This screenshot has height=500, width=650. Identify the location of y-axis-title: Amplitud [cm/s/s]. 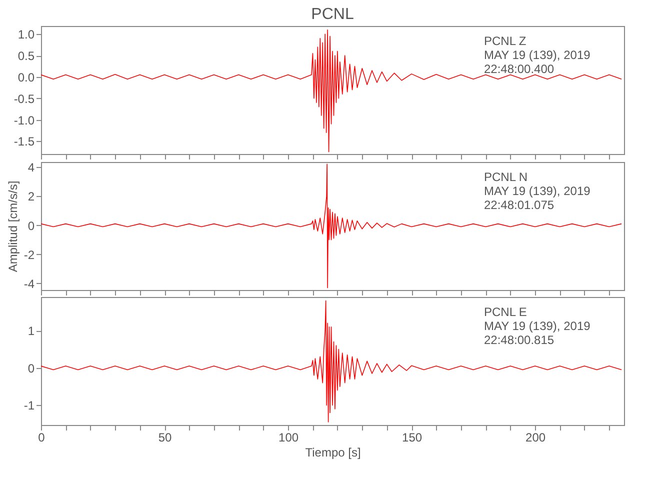
(13, 226).